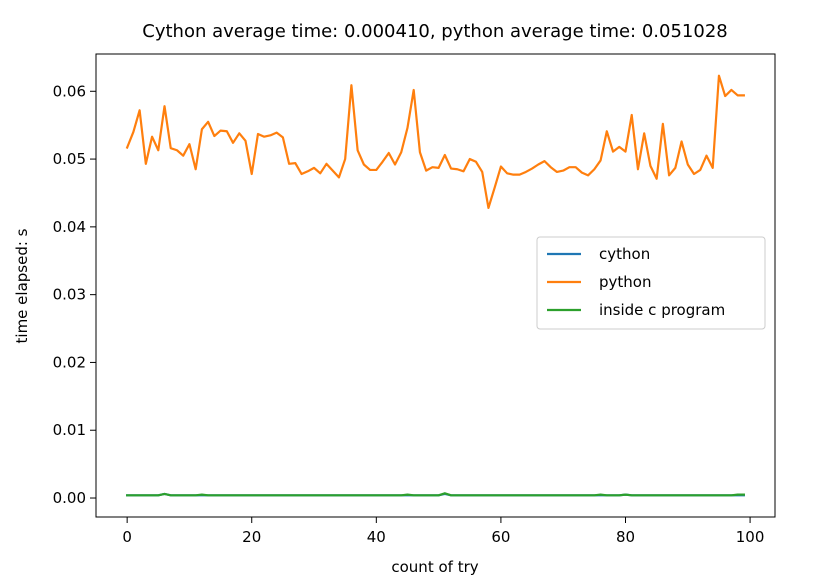 This screenshot has height=585, width=838. I want to click on x-axis-label: count of try, so click(434, 567).